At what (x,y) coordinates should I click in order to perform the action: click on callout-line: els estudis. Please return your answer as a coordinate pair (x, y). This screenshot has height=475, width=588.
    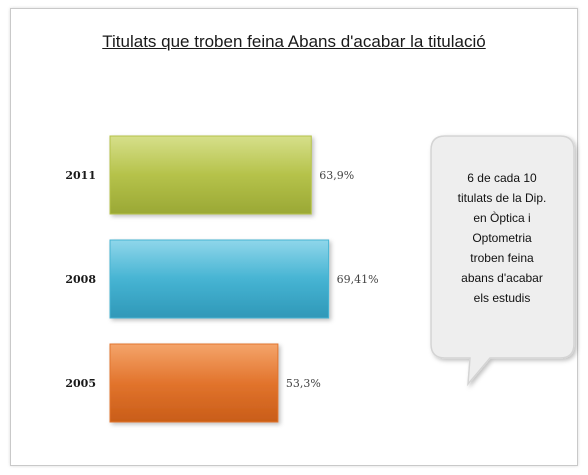
    Looking at the image, I should click on (502, 298).